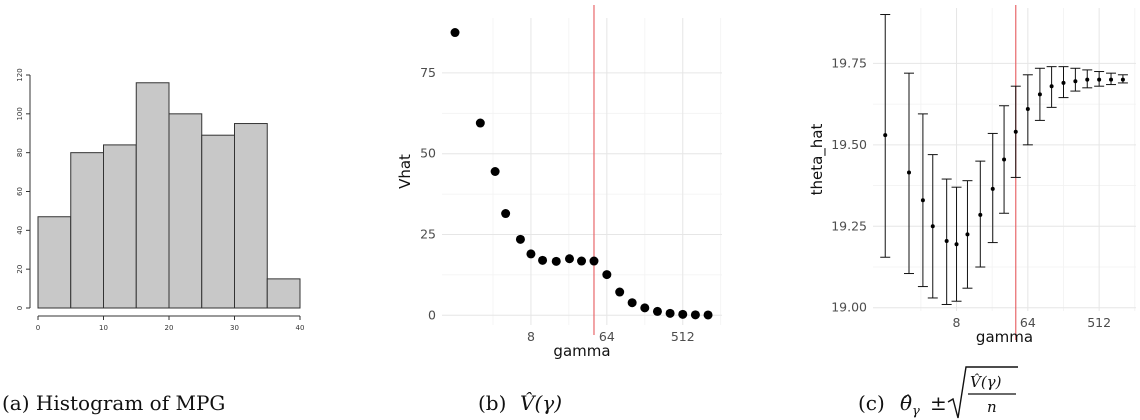 Image resolution: width=1140 pixels, height=420 pixels. Describe the element at coordinates (992, 407) in the screenshot. I see `caption-c-denominator: n` at that location.